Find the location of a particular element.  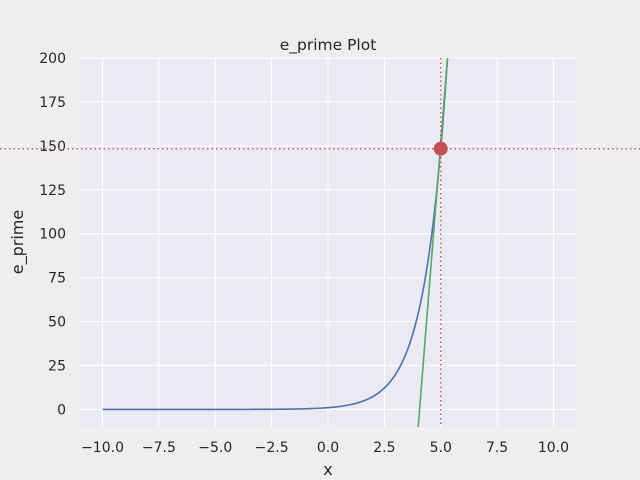

x-tick-label: −2.5 is located at coordinates (272, 448).